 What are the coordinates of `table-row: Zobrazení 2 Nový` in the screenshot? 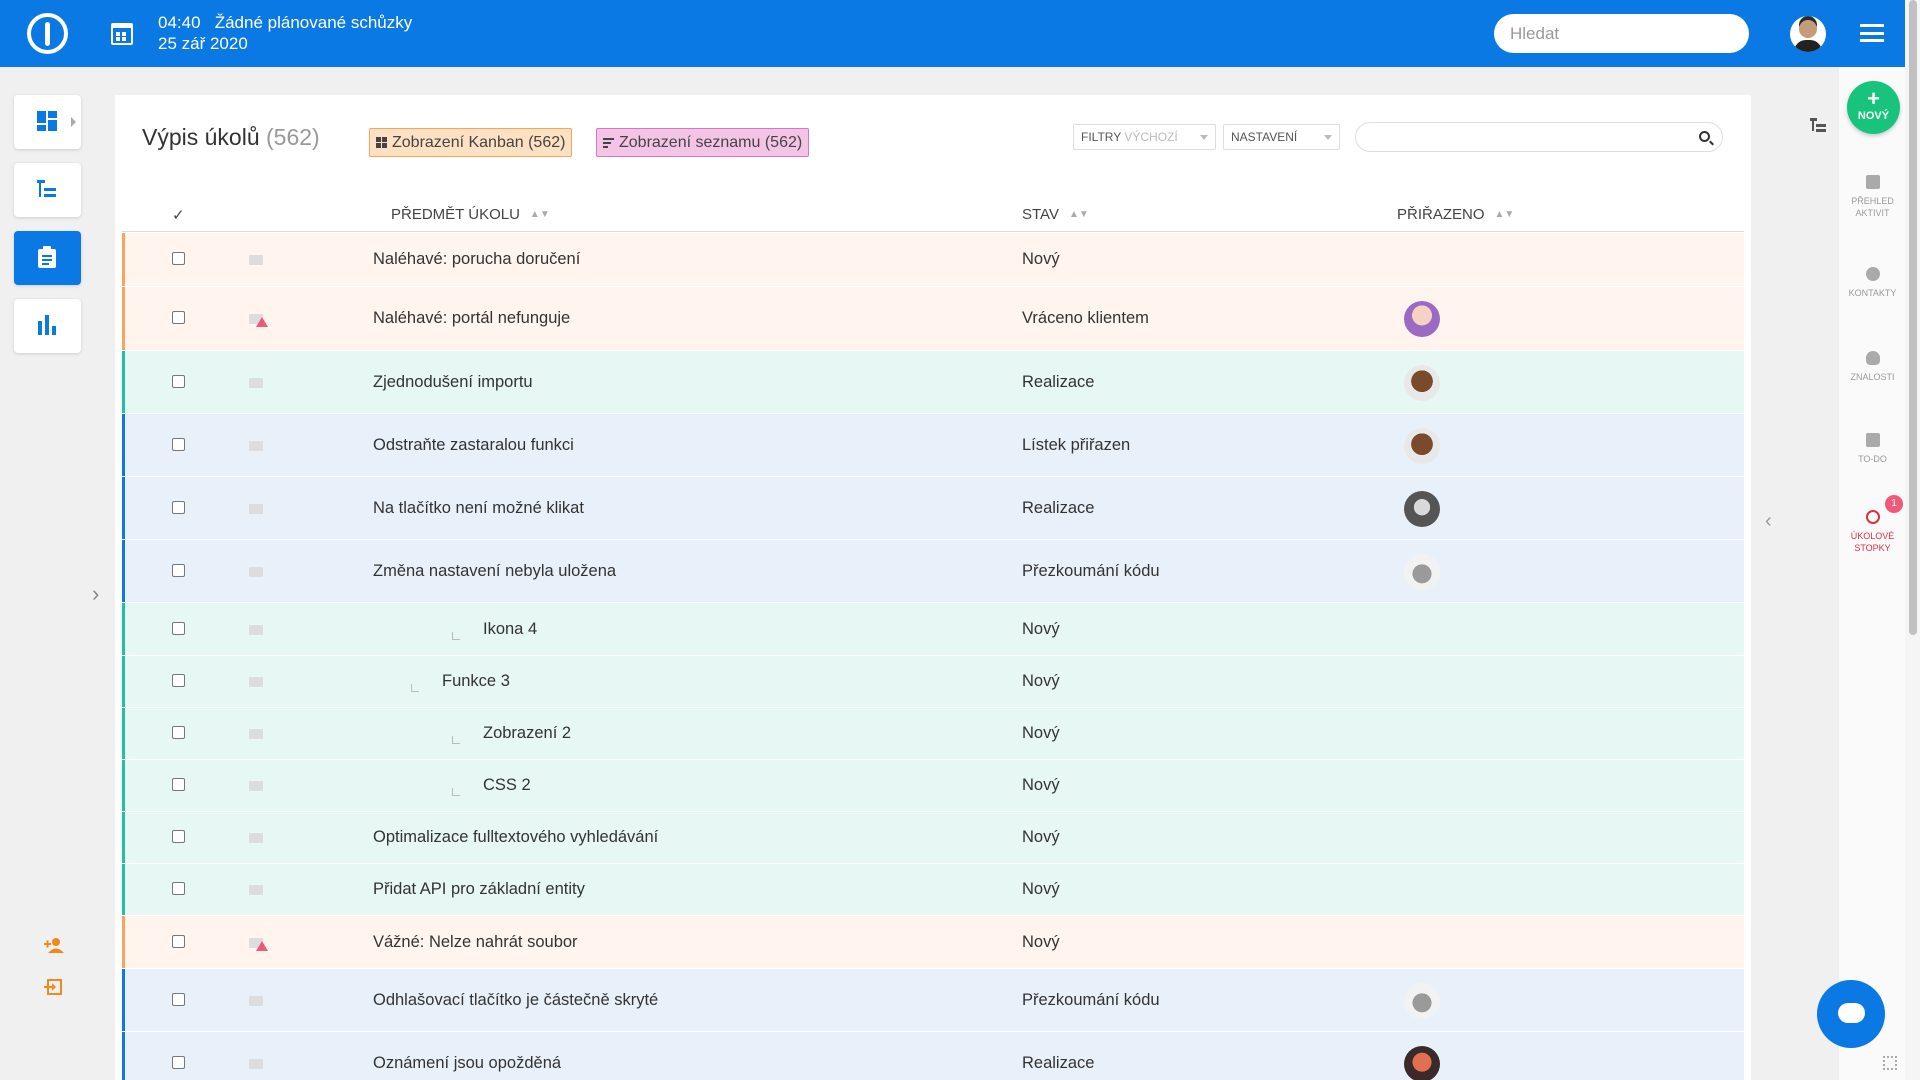 It's located at (933, 734).